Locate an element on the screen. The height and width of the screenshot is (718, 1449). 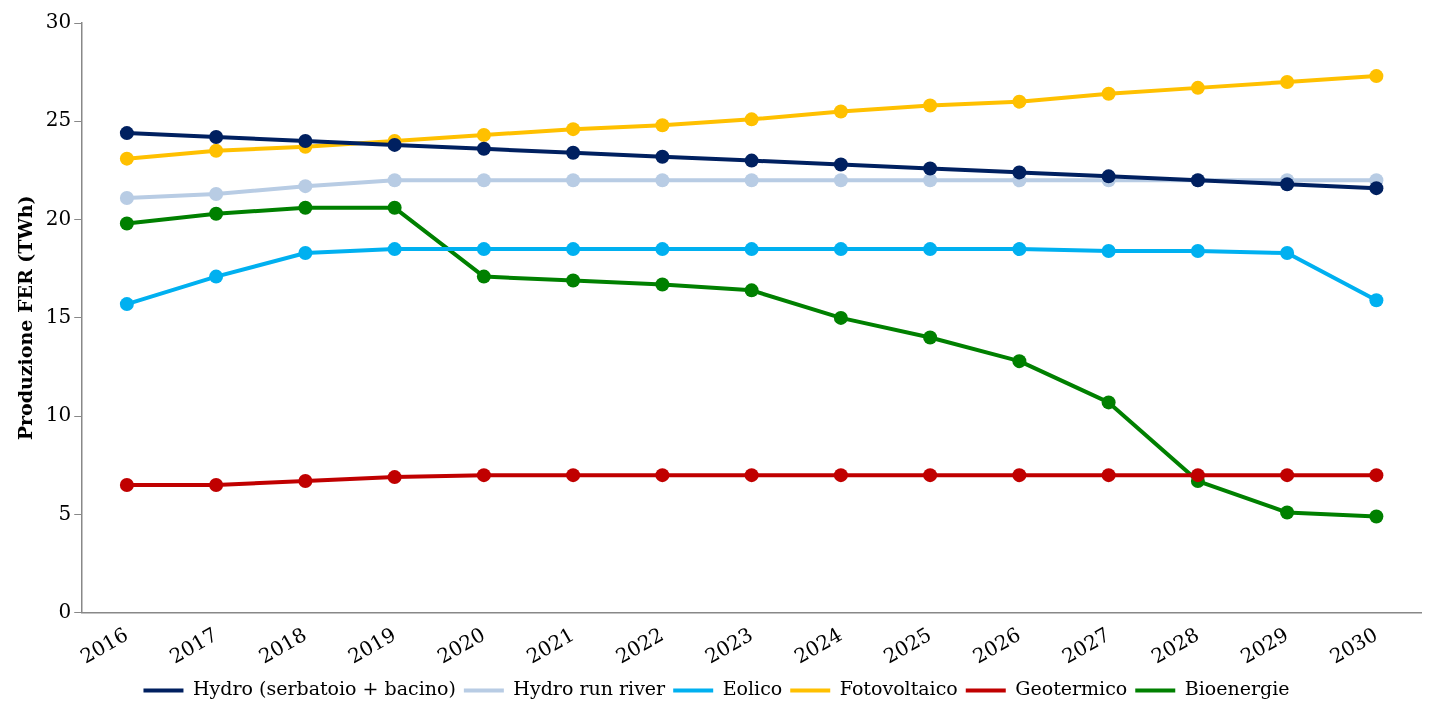
y-tick-label: 5 is located at coordinates (65, 512).